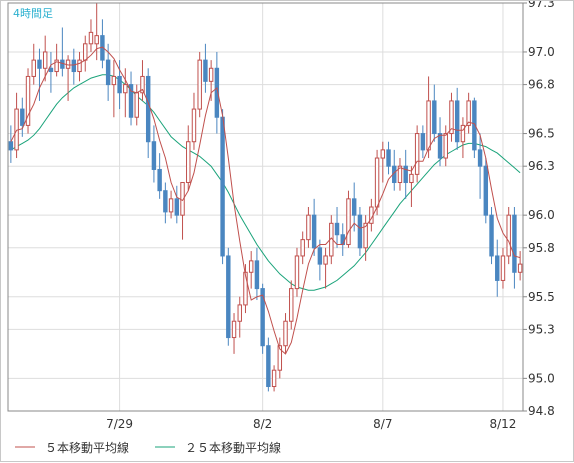 Image resolution: width=574 pixels, height=463 pixels. Describe the element at coordinates (502, 424) in the screenshot. I see `x-tick-label: 8/12` at that location.